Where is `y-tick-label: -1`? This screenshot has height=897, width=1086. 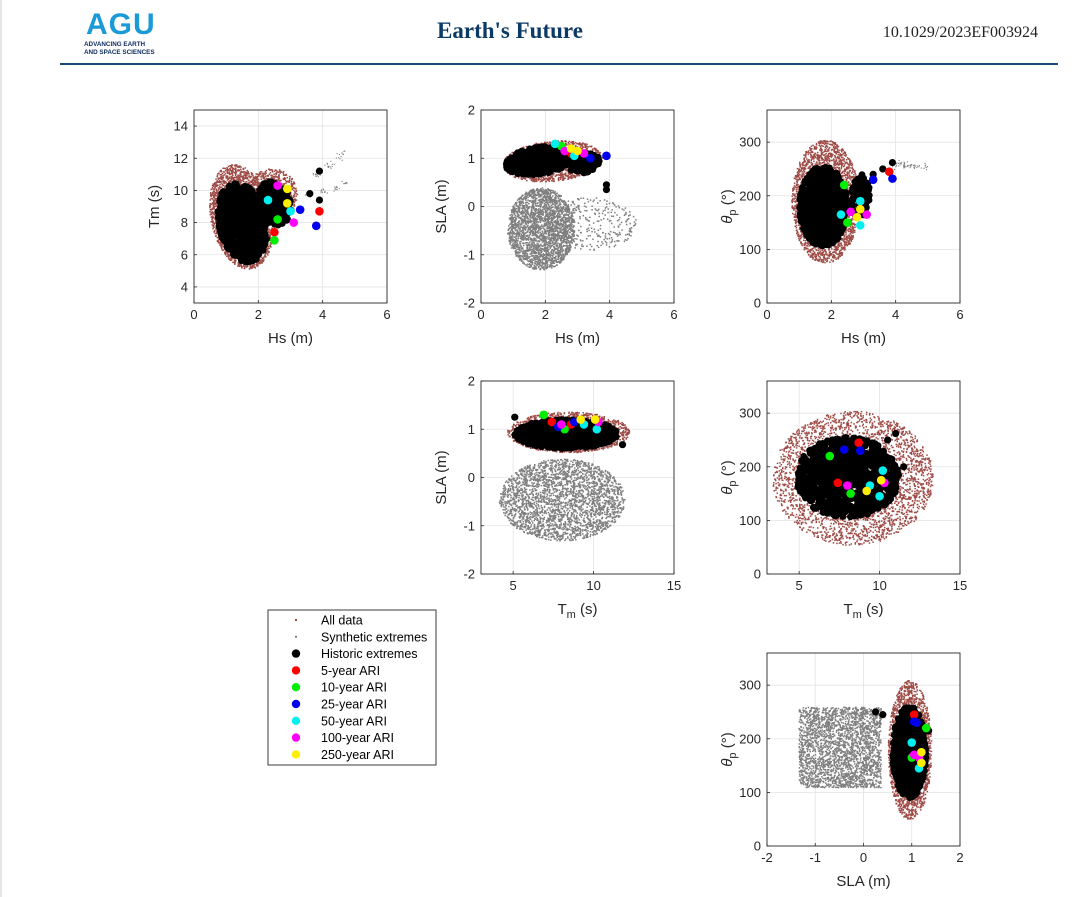
y-tick-label: -1 is located at coordinates (469, 525).